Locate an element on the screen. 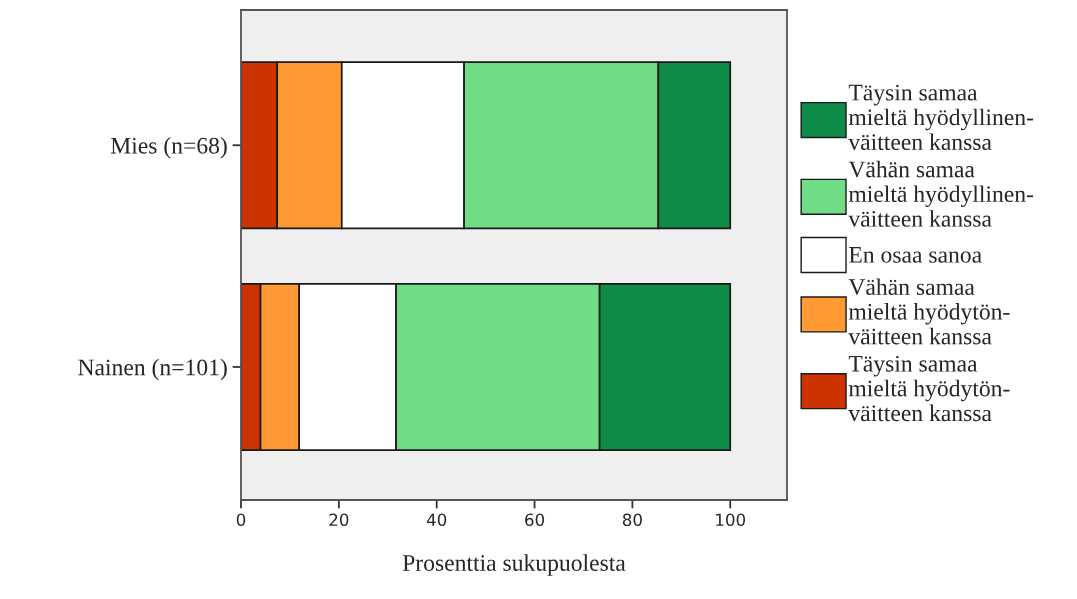 The height and width of the screenshot is (599, 1077). y-tick-label: Nainen (n=101) is located at coordinates (152, 369).